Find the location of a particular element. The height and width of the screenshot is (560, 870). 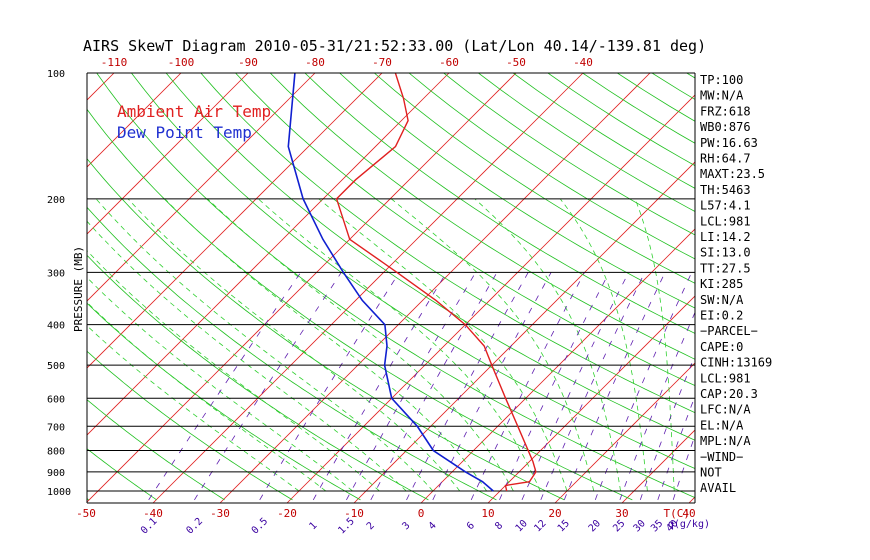

stability-index-item: LFC:N/A is located at coordinates (725, 410).